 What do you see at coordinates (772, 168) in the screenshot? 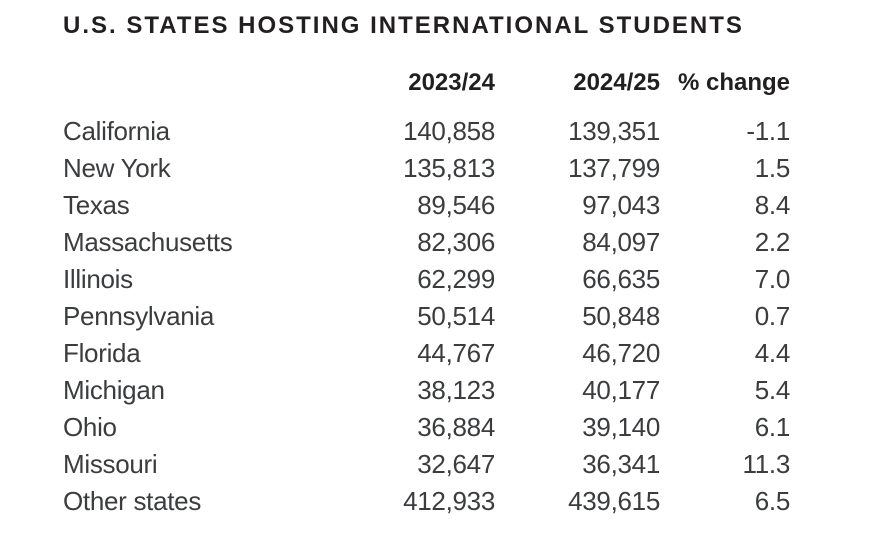
I see `cell-pct-change: 1.5` at bounding box center [772, 168].